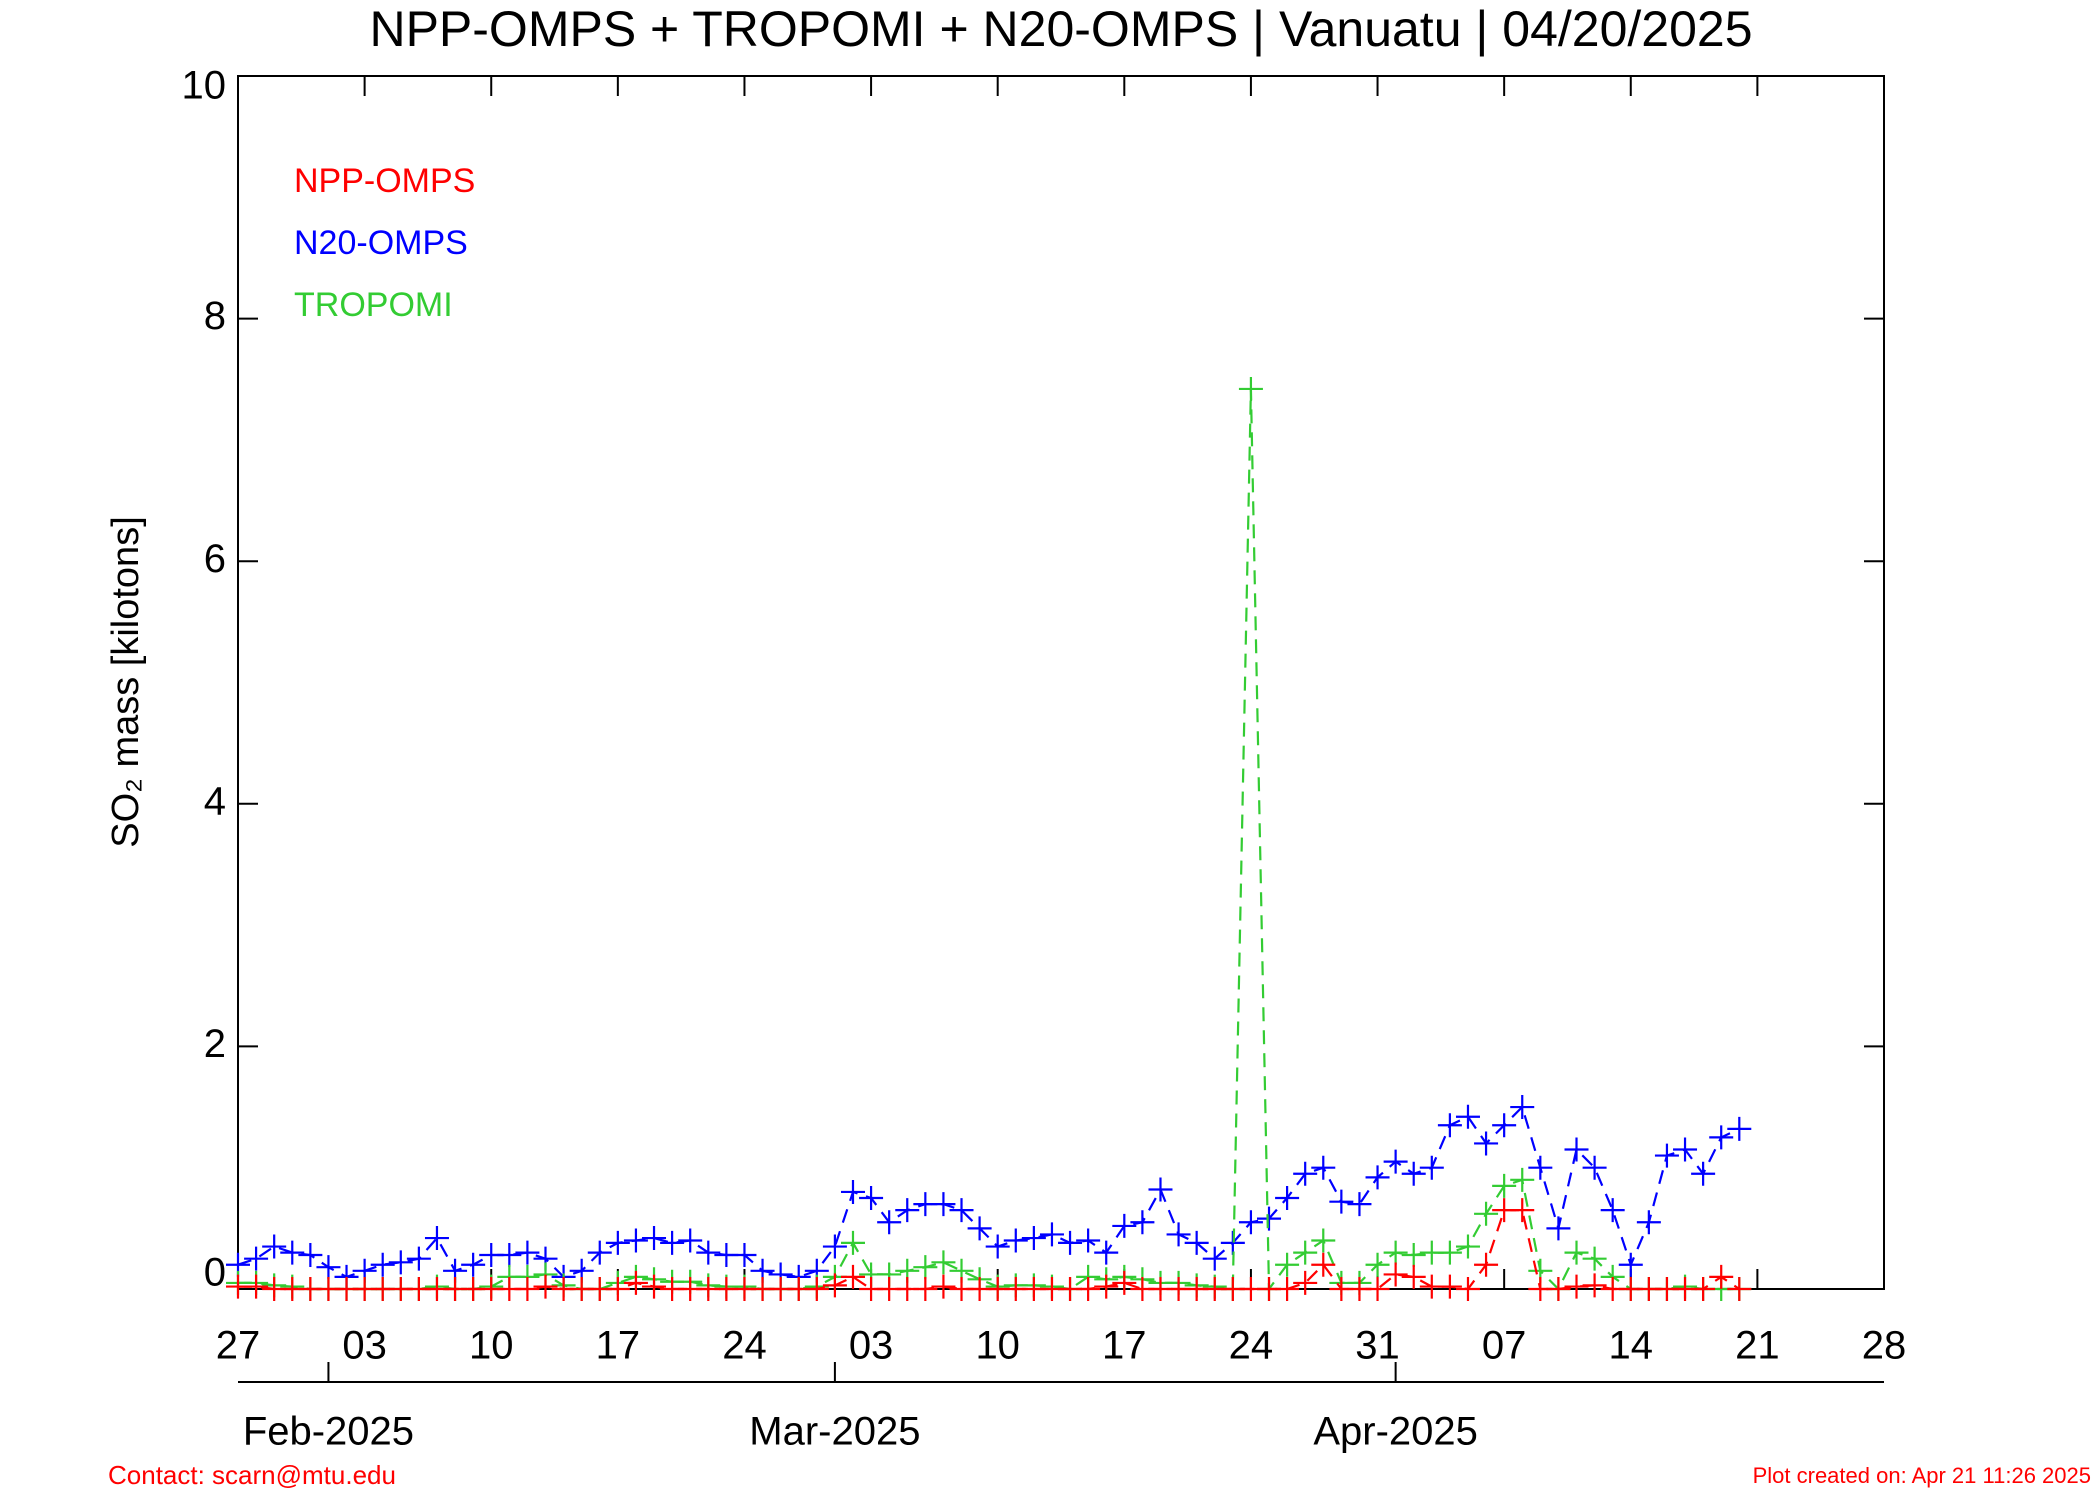 This screenshot has height=1500, width=2100. I want to click on month-label: Apr-2025, so click(1395, 1432).